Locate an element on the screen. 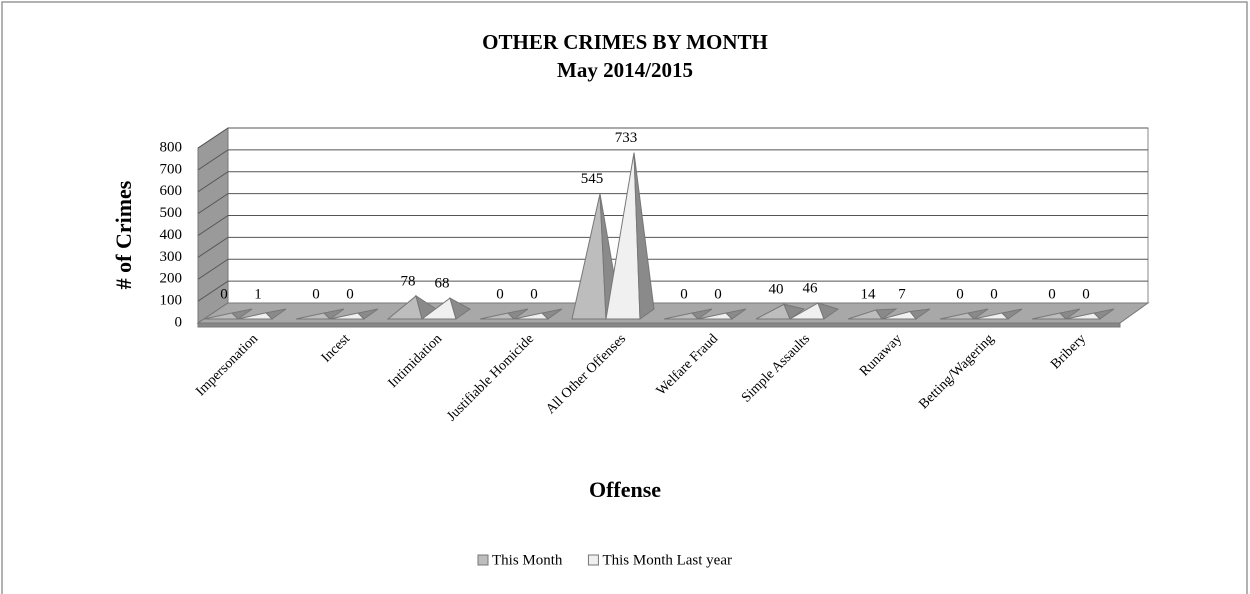 The height and width of the screenshot is (594, 1250). floor-edge is located at coordinates (659, 325).